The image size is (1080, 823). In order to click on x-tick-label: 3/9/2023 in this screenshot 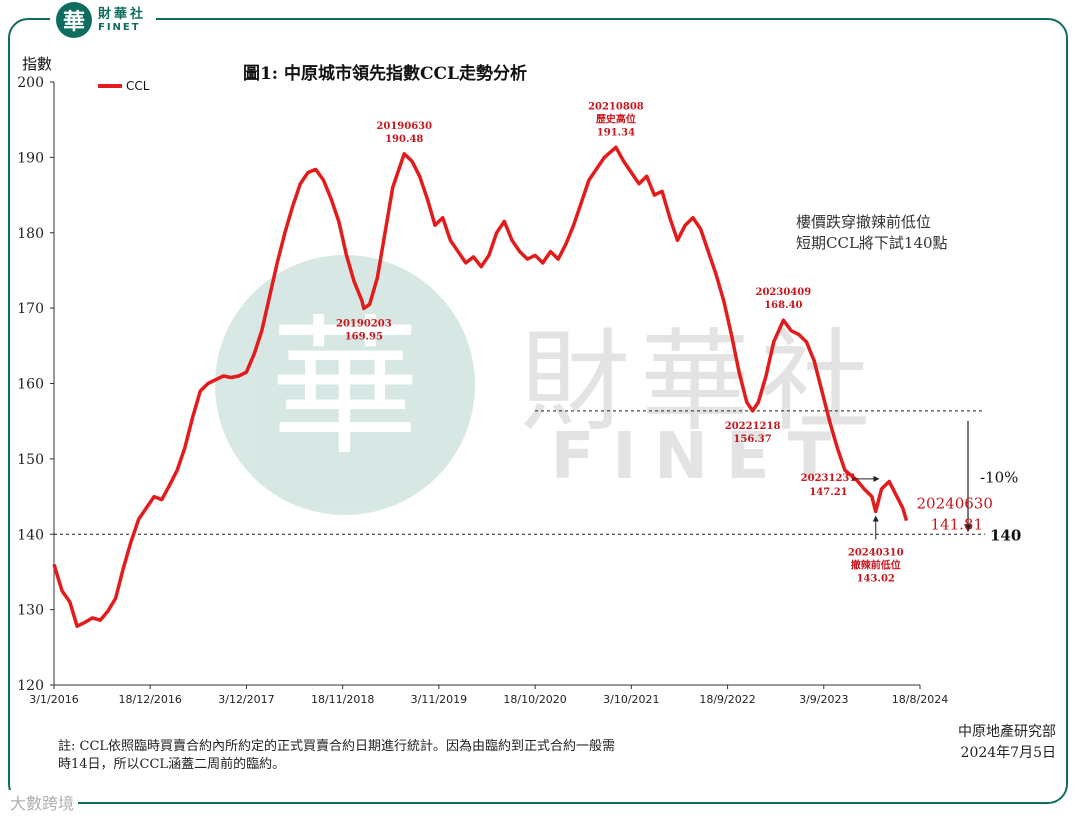, I will do `click(823, 699)`.